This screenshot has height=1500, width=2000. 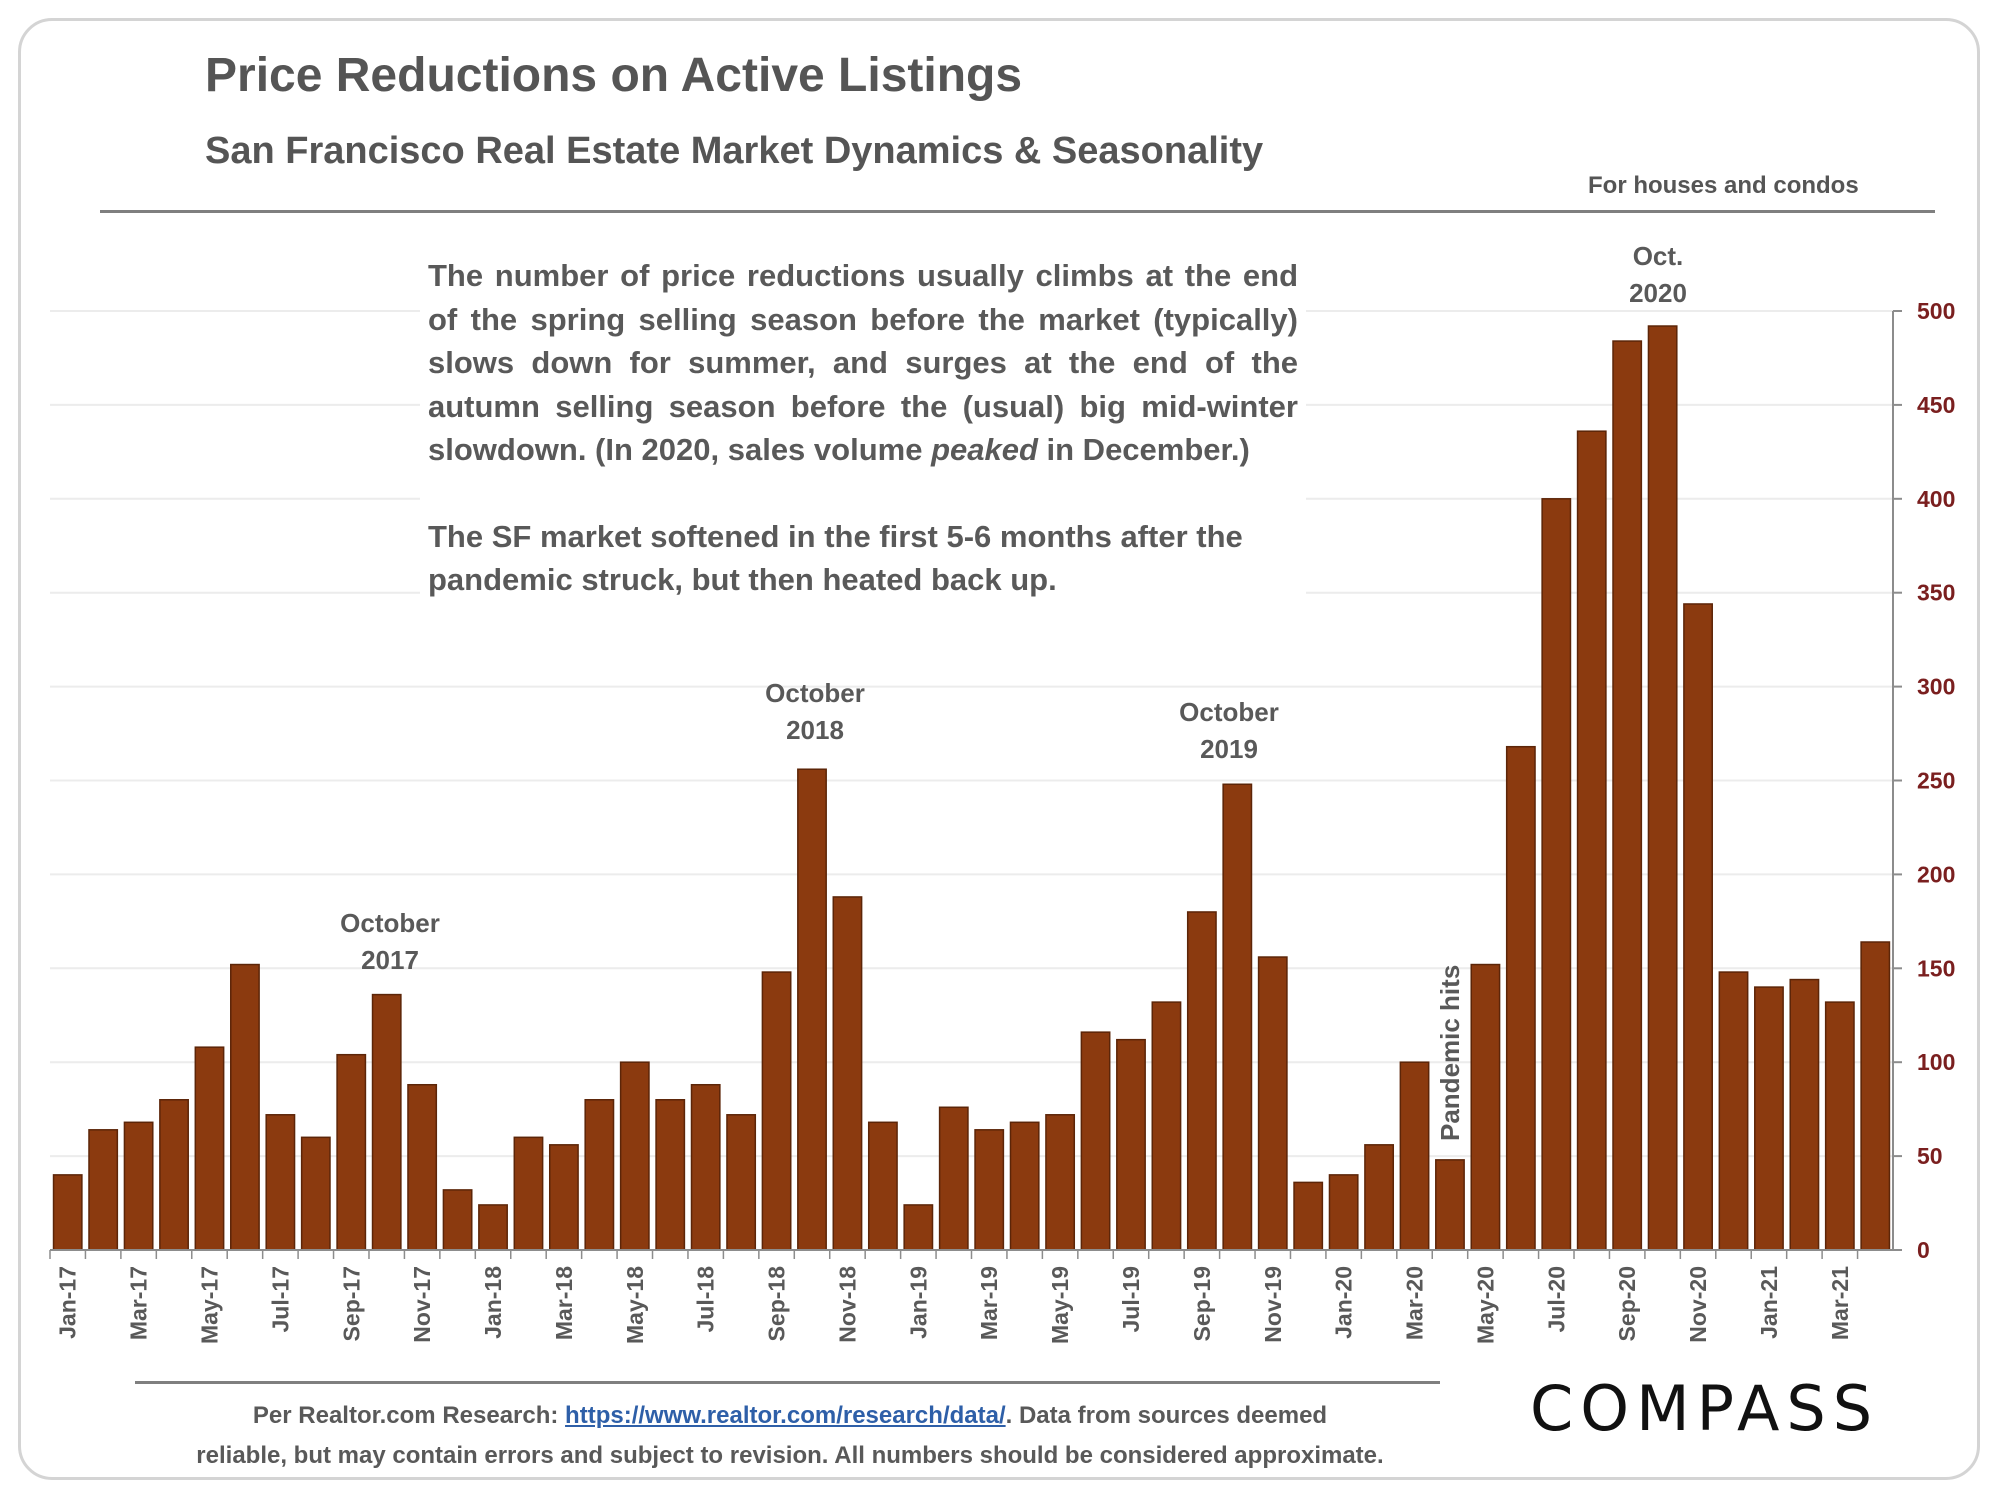 I want to click on x-tick-label-May-19: May-19, so click(x=1060, y=1305).